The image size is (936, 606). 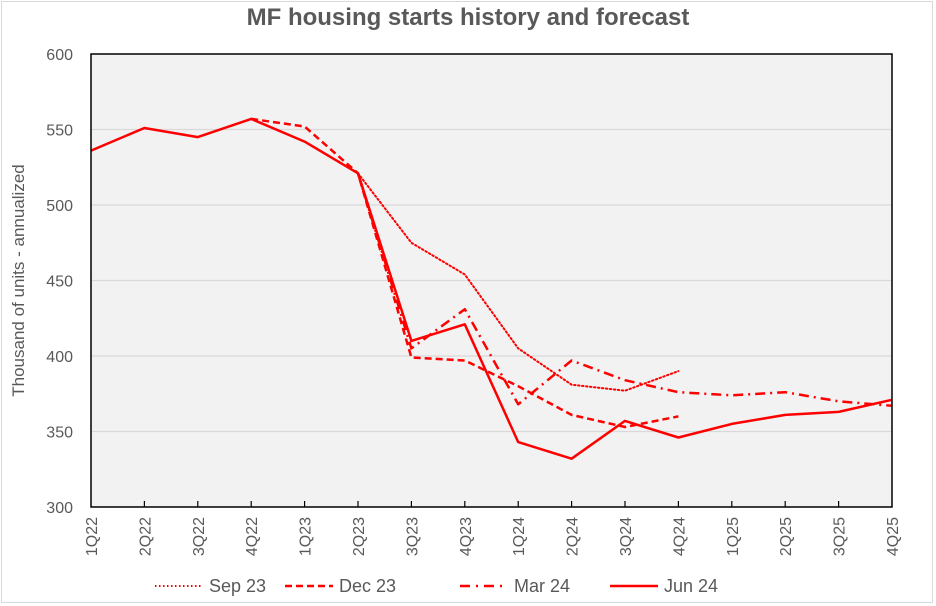 What do you see at coordinates (59, 206) in the screenshot?
I see `y-tick-label: 500` at bounding box center [59, 206].